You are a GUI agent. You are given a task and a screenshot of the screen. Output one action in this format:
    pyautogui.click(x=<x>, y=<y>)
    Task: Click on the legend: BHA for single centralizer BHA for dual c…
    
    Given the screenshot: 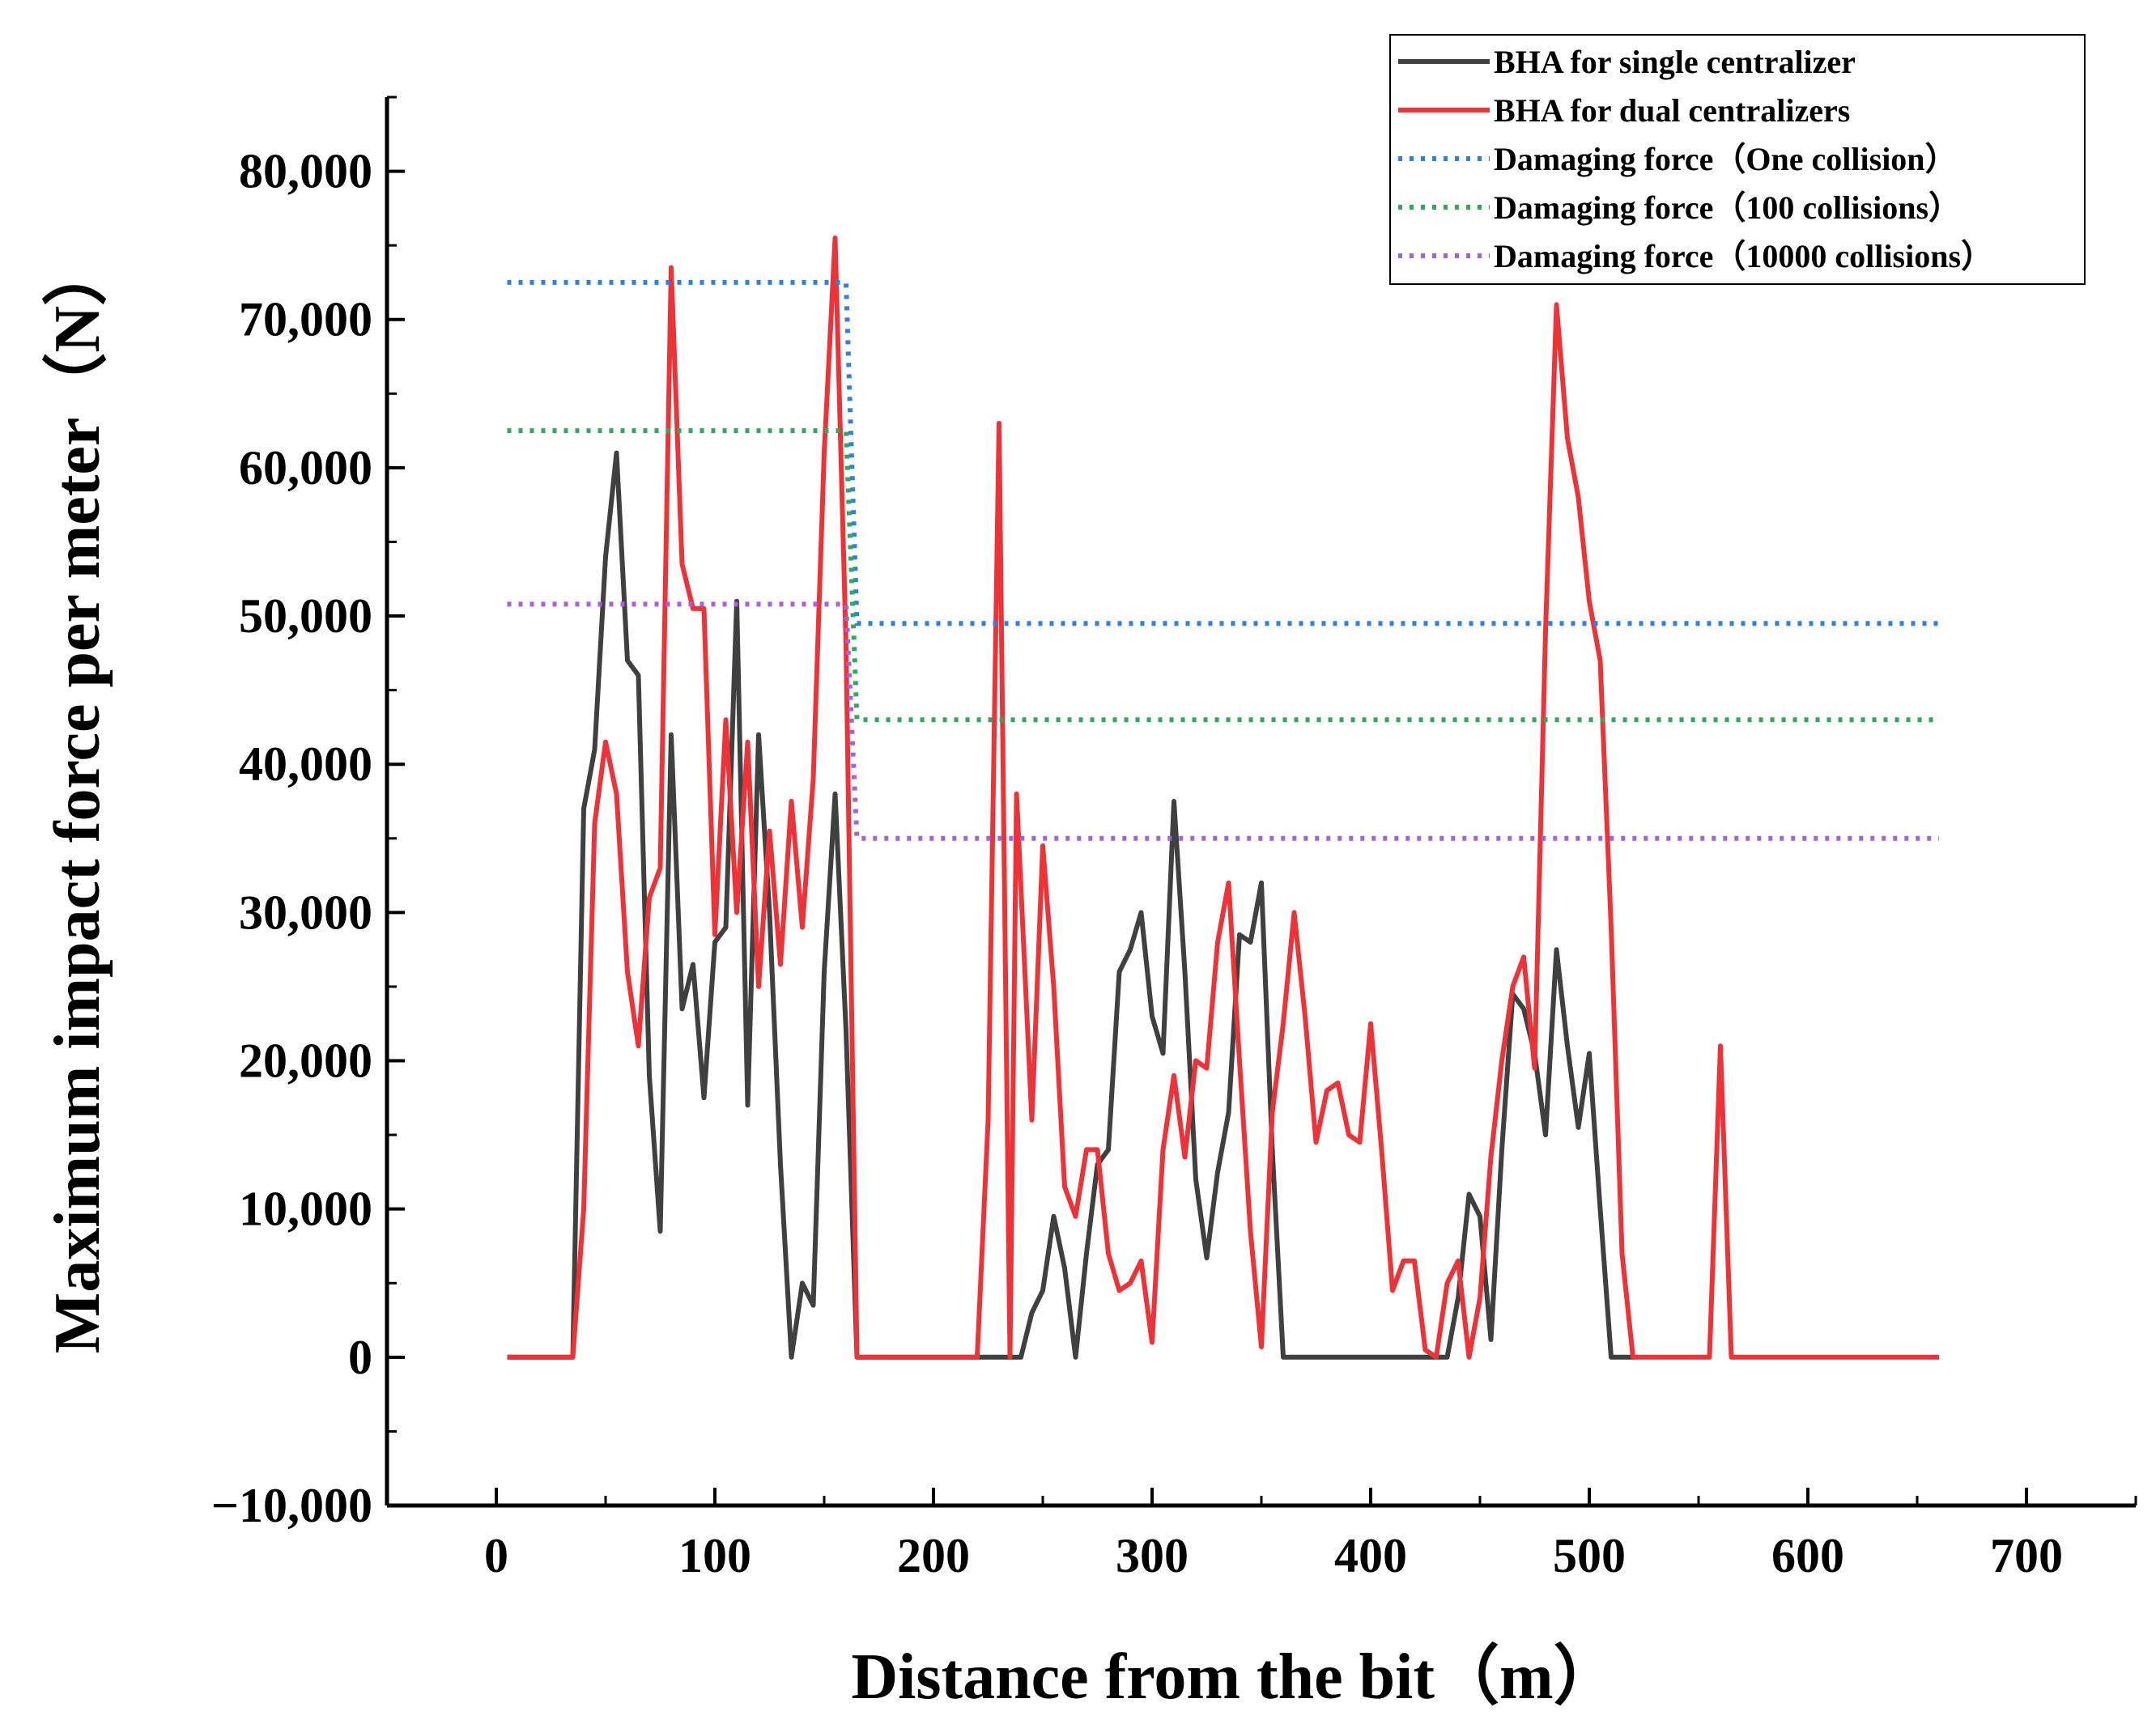 What is the action you would take?
    pyautogui.click(x=1737, y=159)
    